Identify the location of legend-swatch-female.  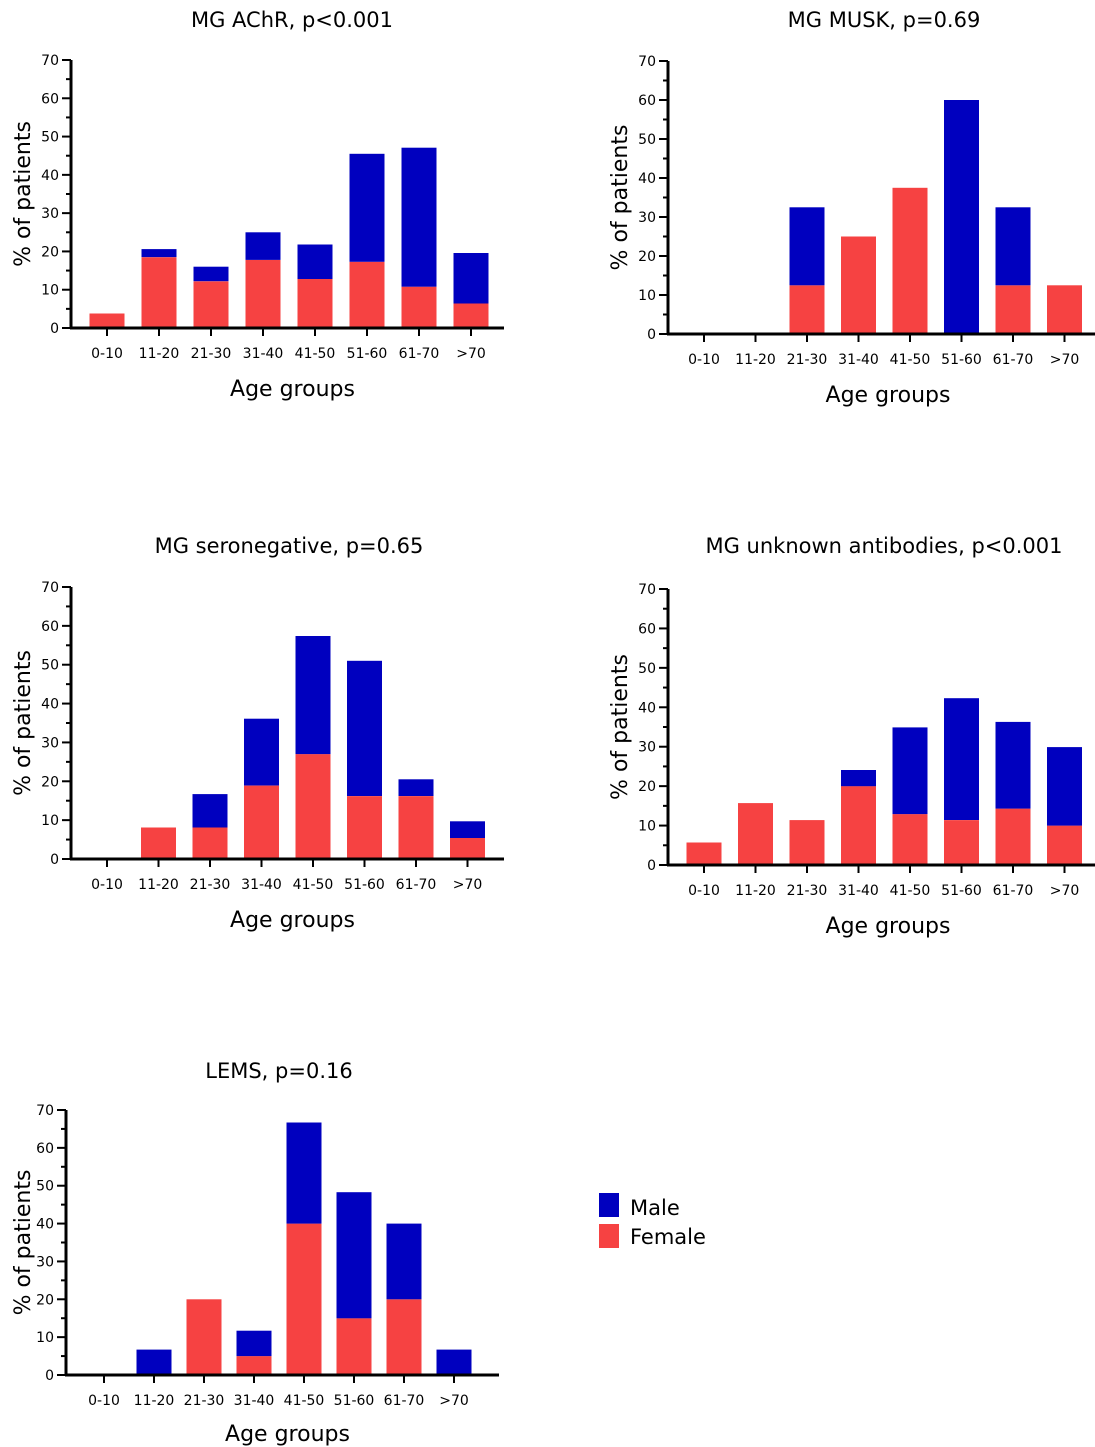
(609, 1236).